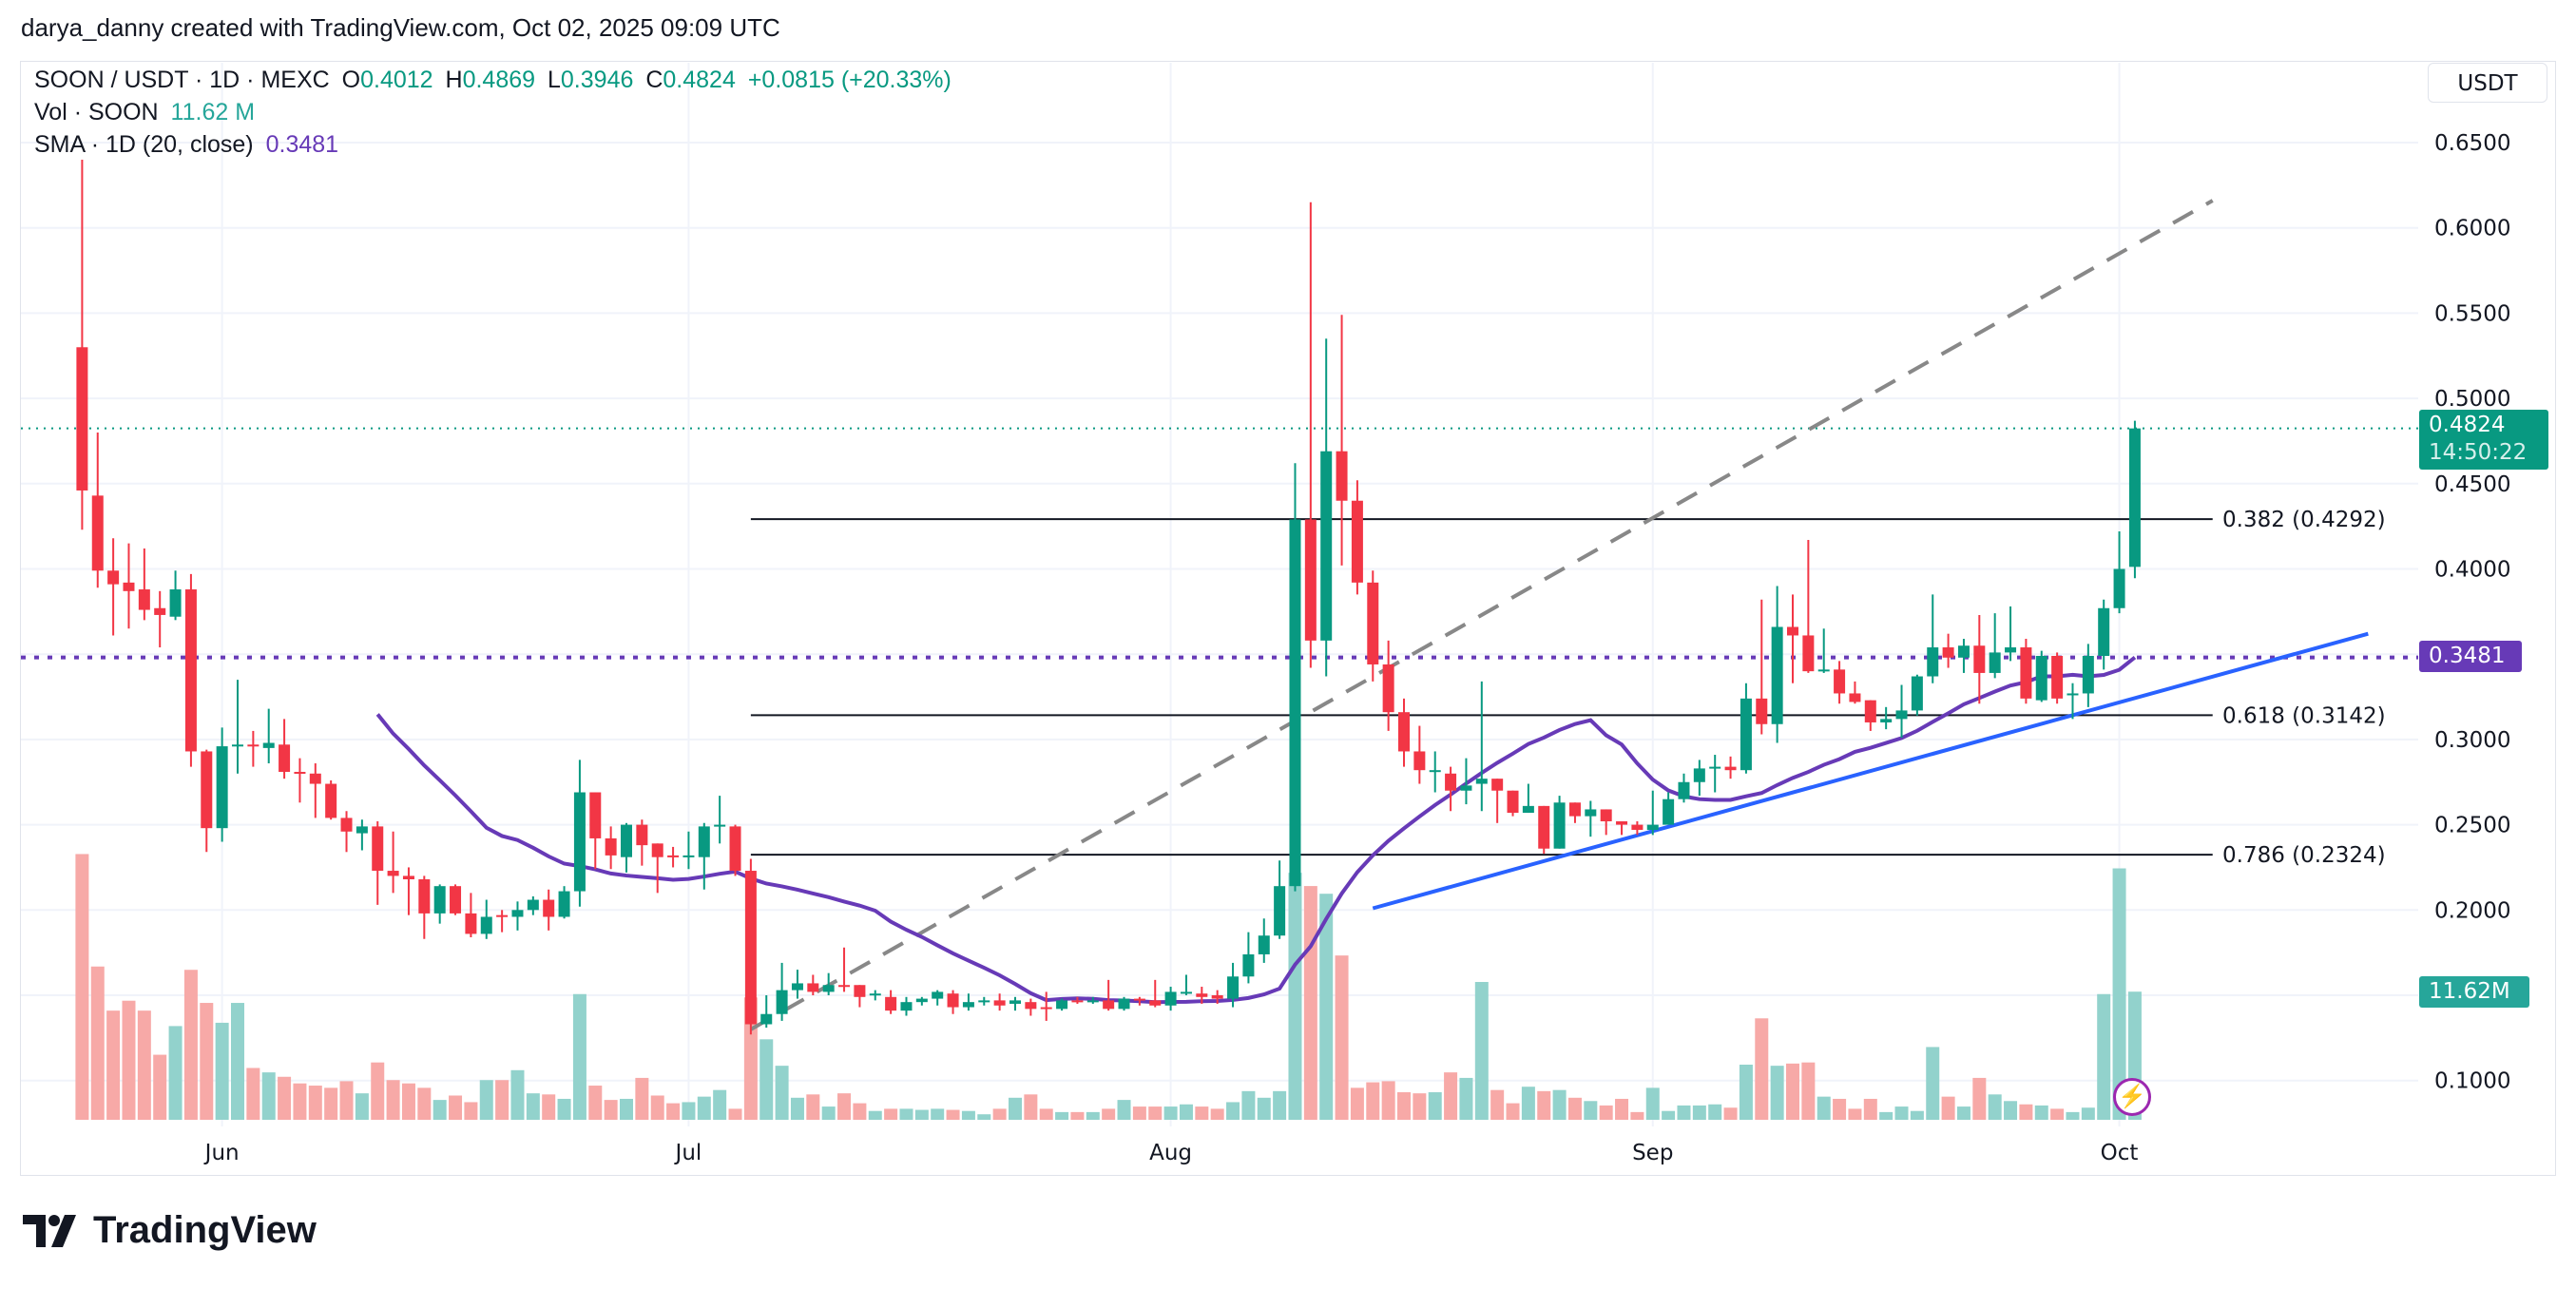 The height and width of the screenshot is (1289, 2576). I want to click on tradingview-logo: TradingView, so click(170, 1230).